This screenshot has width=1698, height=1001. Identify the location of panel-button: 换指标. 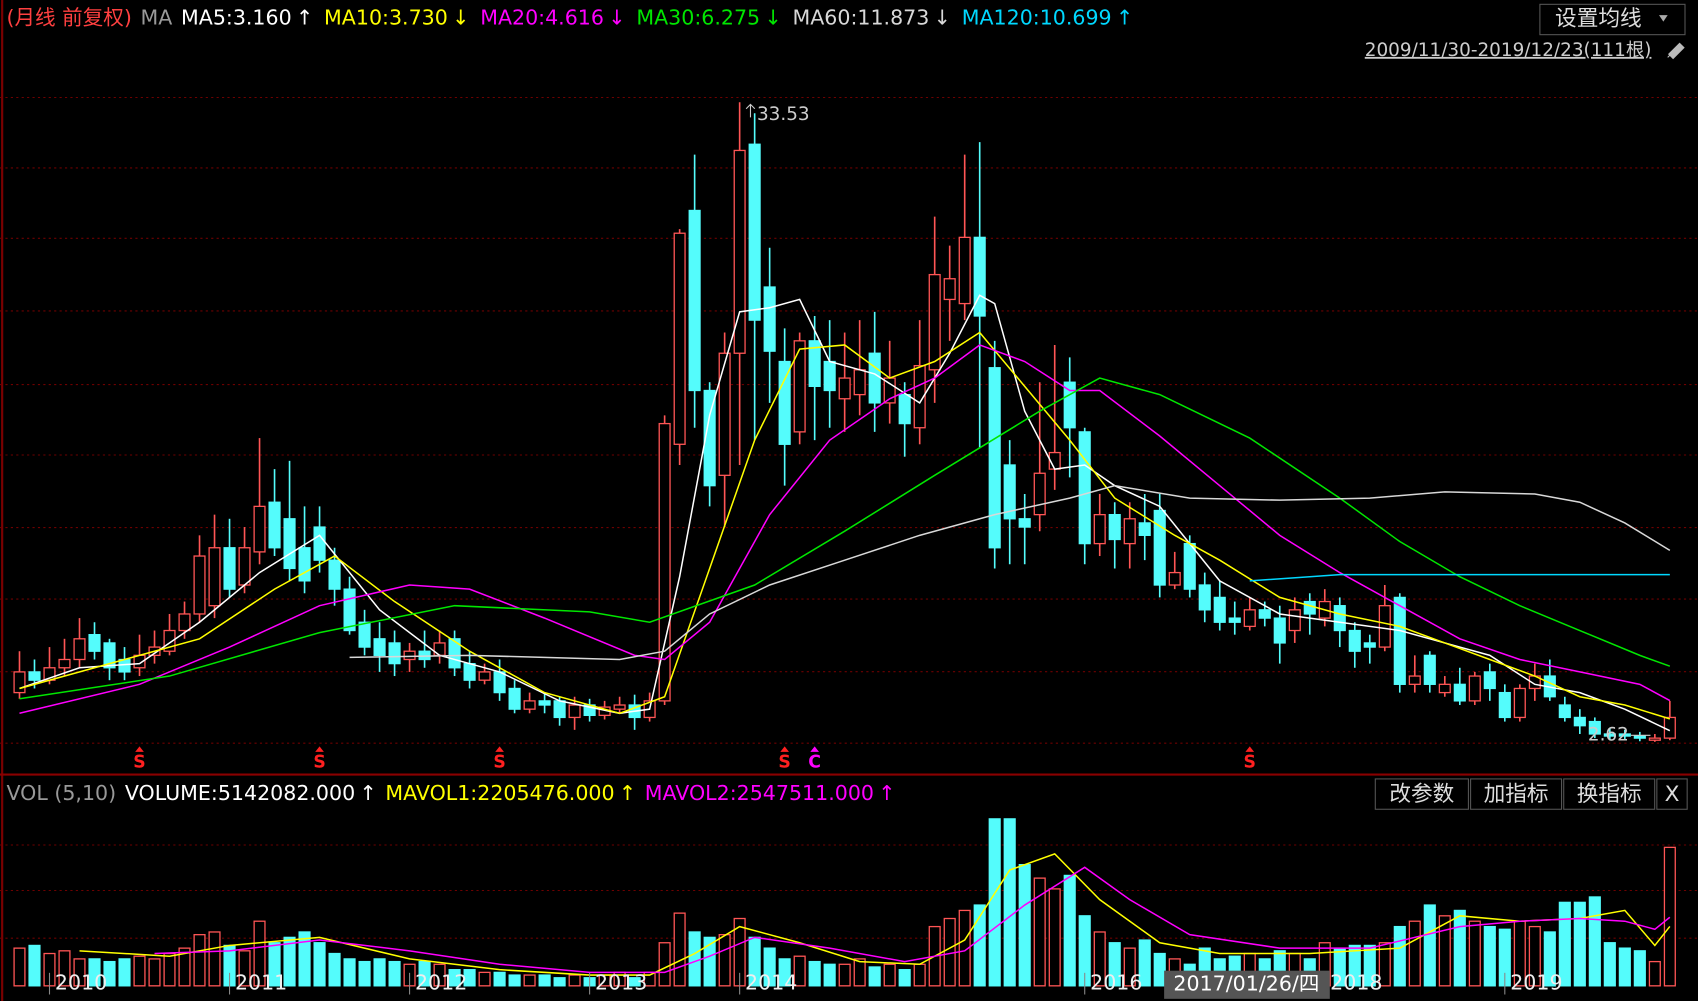
(1609, 794).